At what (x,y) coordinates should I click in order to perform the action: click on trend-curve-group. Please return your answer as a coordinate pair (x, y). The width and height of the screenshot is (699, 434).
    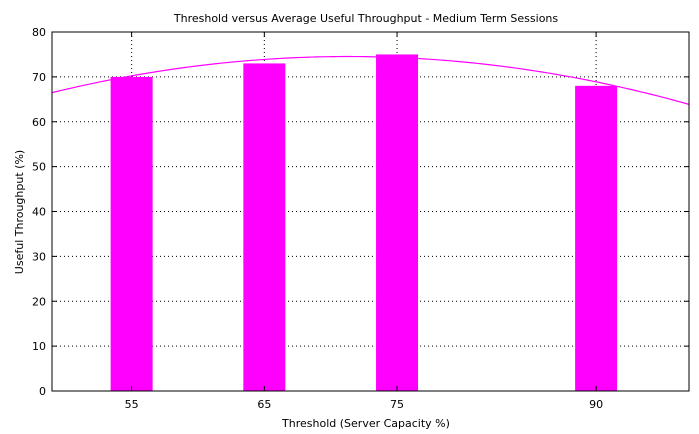
    Looking at the image, I should click on (370, 80).